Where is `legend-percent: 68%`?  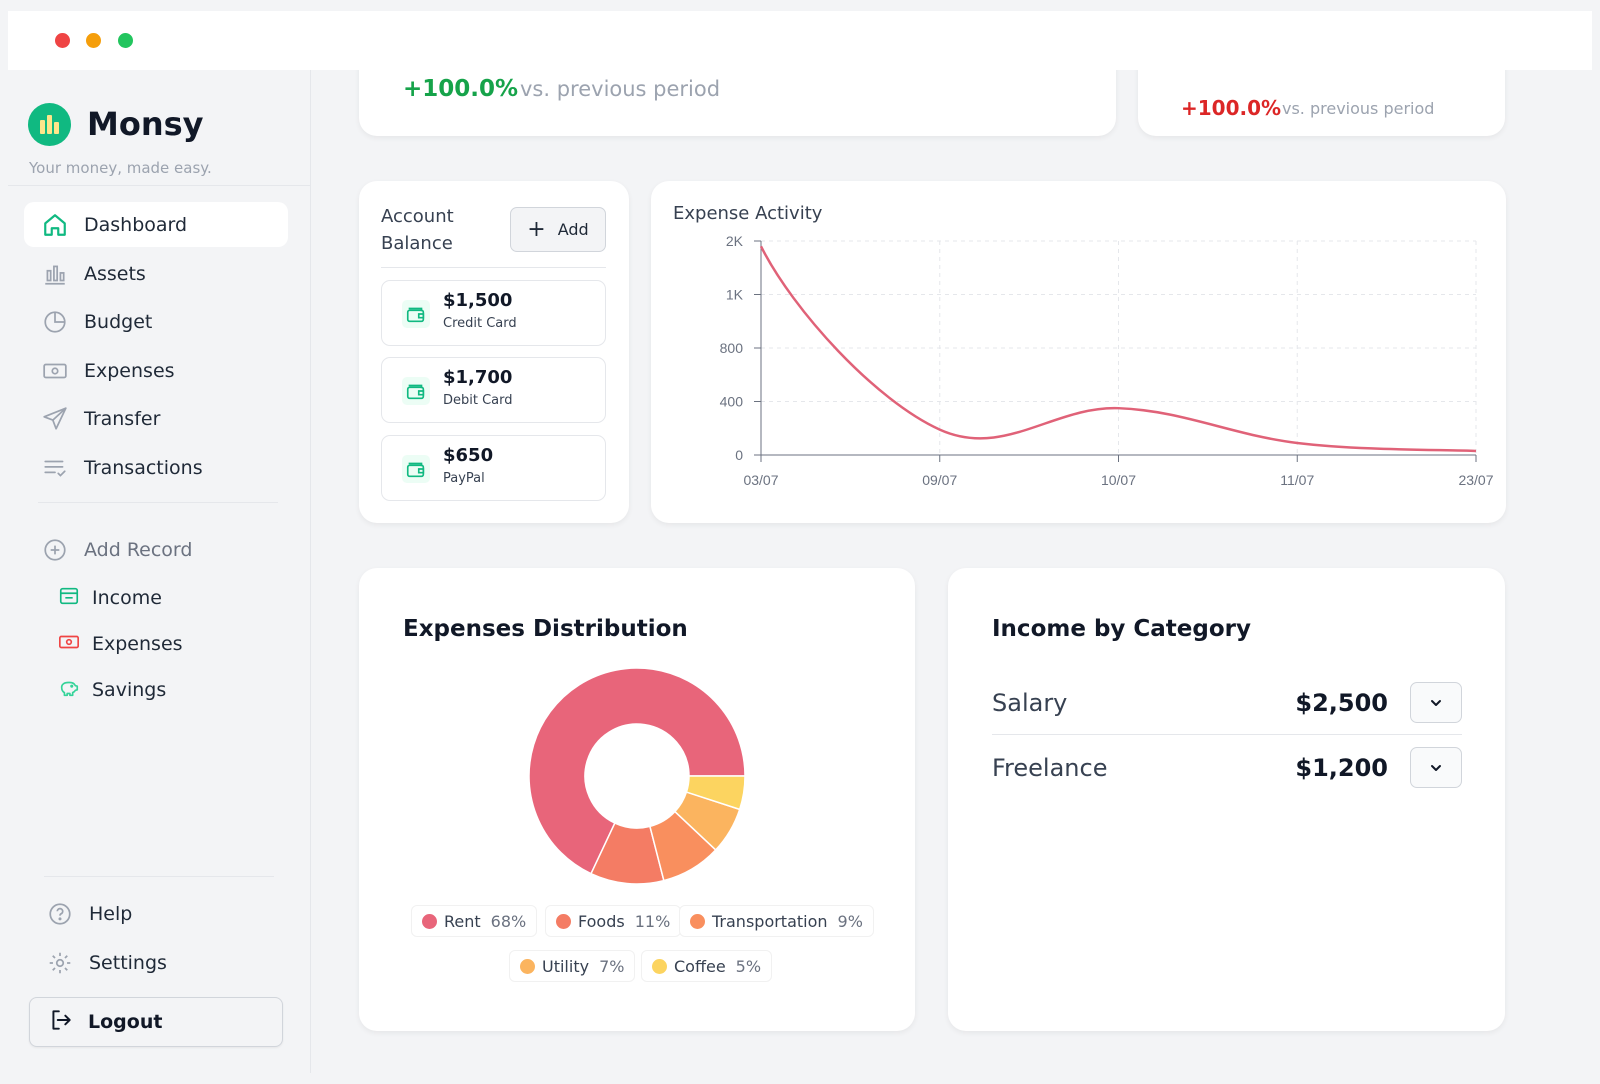
legend-percent: 68% is located at coordinates (508, 921).